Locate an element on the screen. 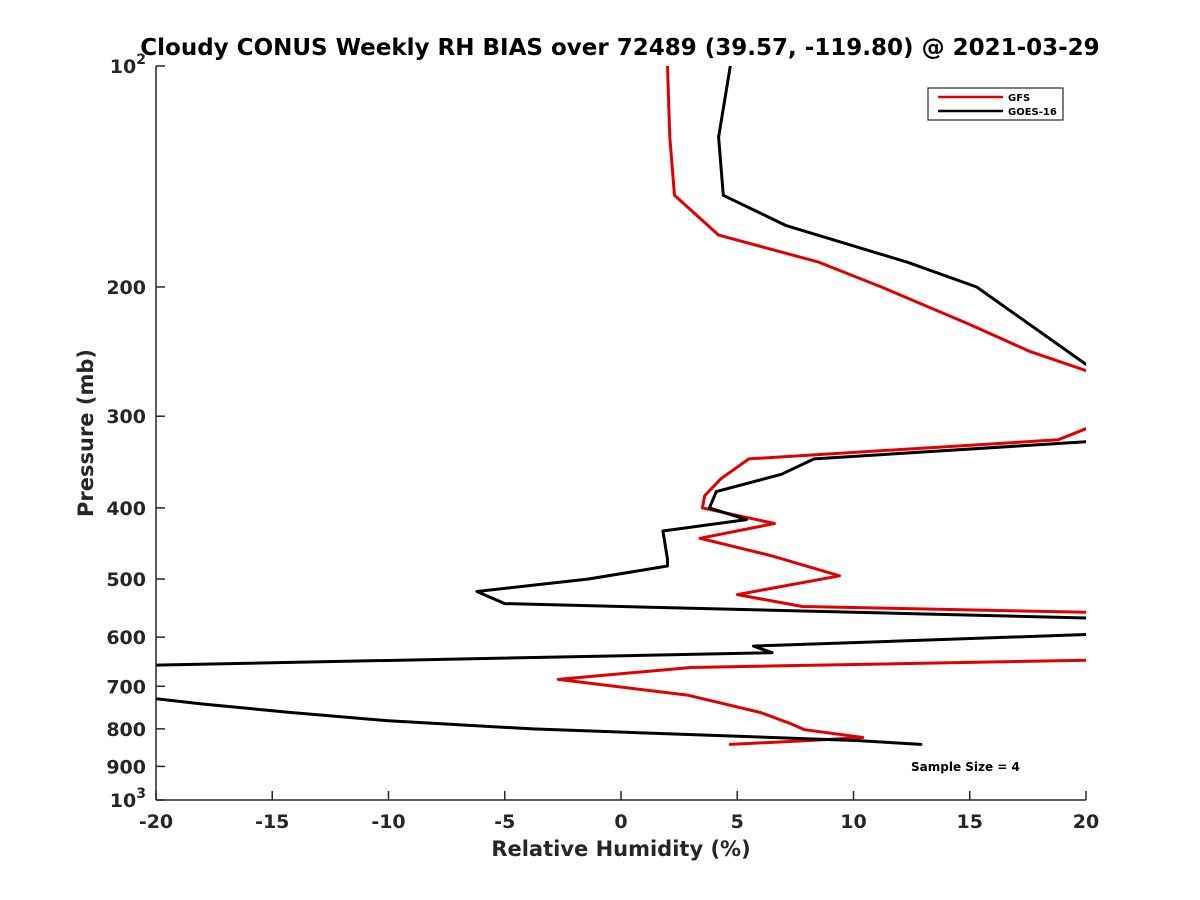 The width and height of the screenshot is (1200, 900). x-axis-label: Relative Humidity (%) is located at coordinates (620, 849).